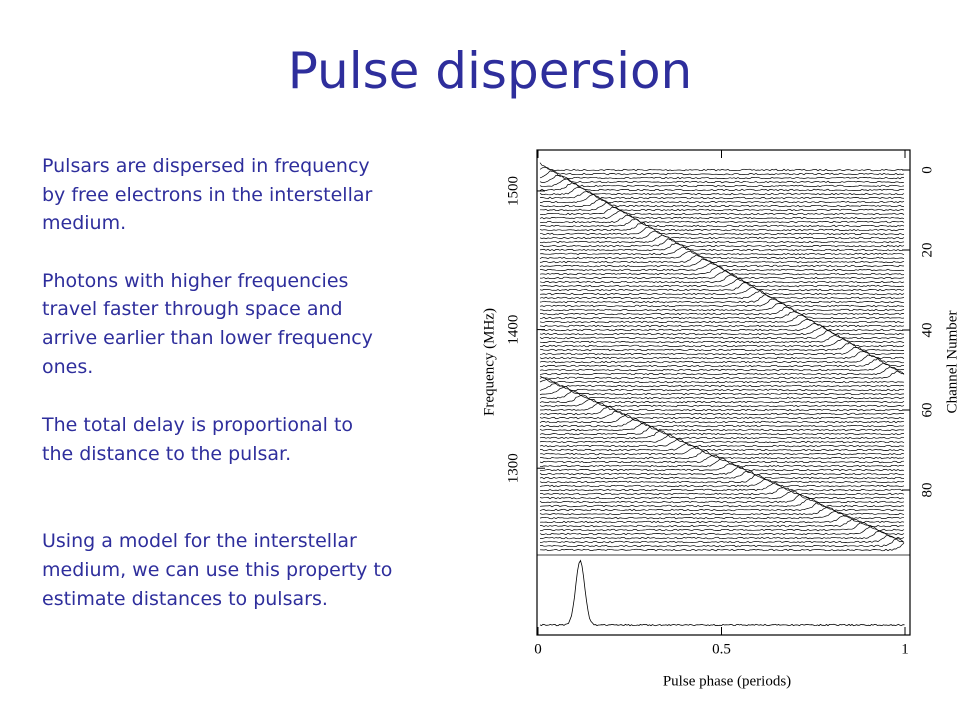 The image size is (960, 720). I want to click on text-line: medium., so click(84, 223).